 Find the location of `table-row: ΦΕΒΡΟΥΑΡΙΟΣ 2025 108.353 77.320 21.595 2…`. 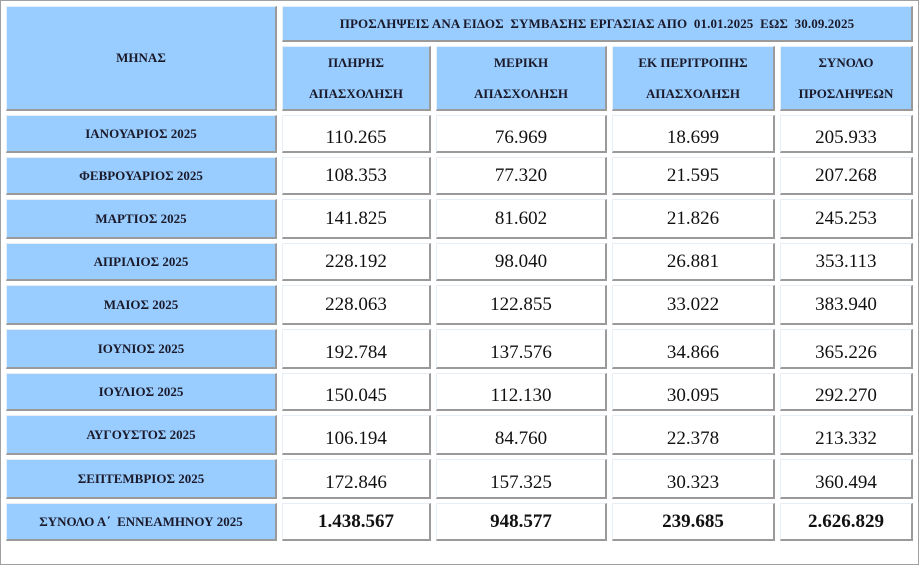

table-row: ΦΕΒΡΟΥΑΡΙΟΣ 2025 108.353 77.320 21.595 2… is located at coordinates (459, 176).